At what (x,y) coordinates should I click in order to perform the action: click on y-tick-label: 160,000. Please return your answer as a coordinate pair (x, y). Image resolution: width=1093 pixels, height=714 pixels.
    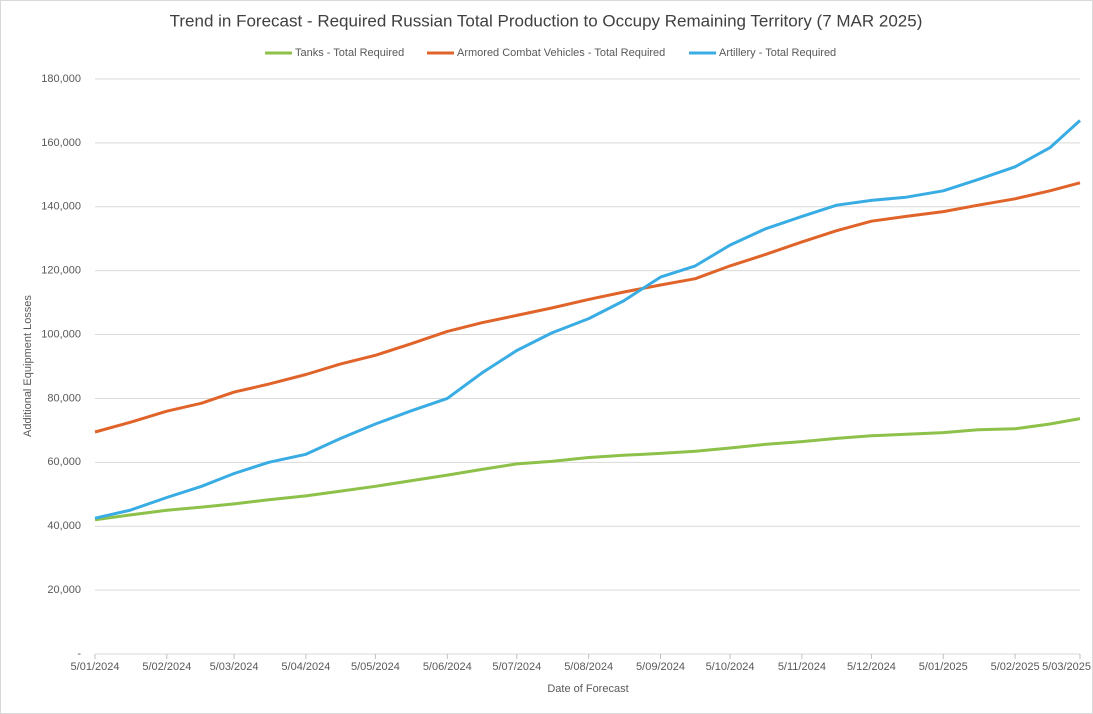
    Looking at the image, I should click on (61, 143).